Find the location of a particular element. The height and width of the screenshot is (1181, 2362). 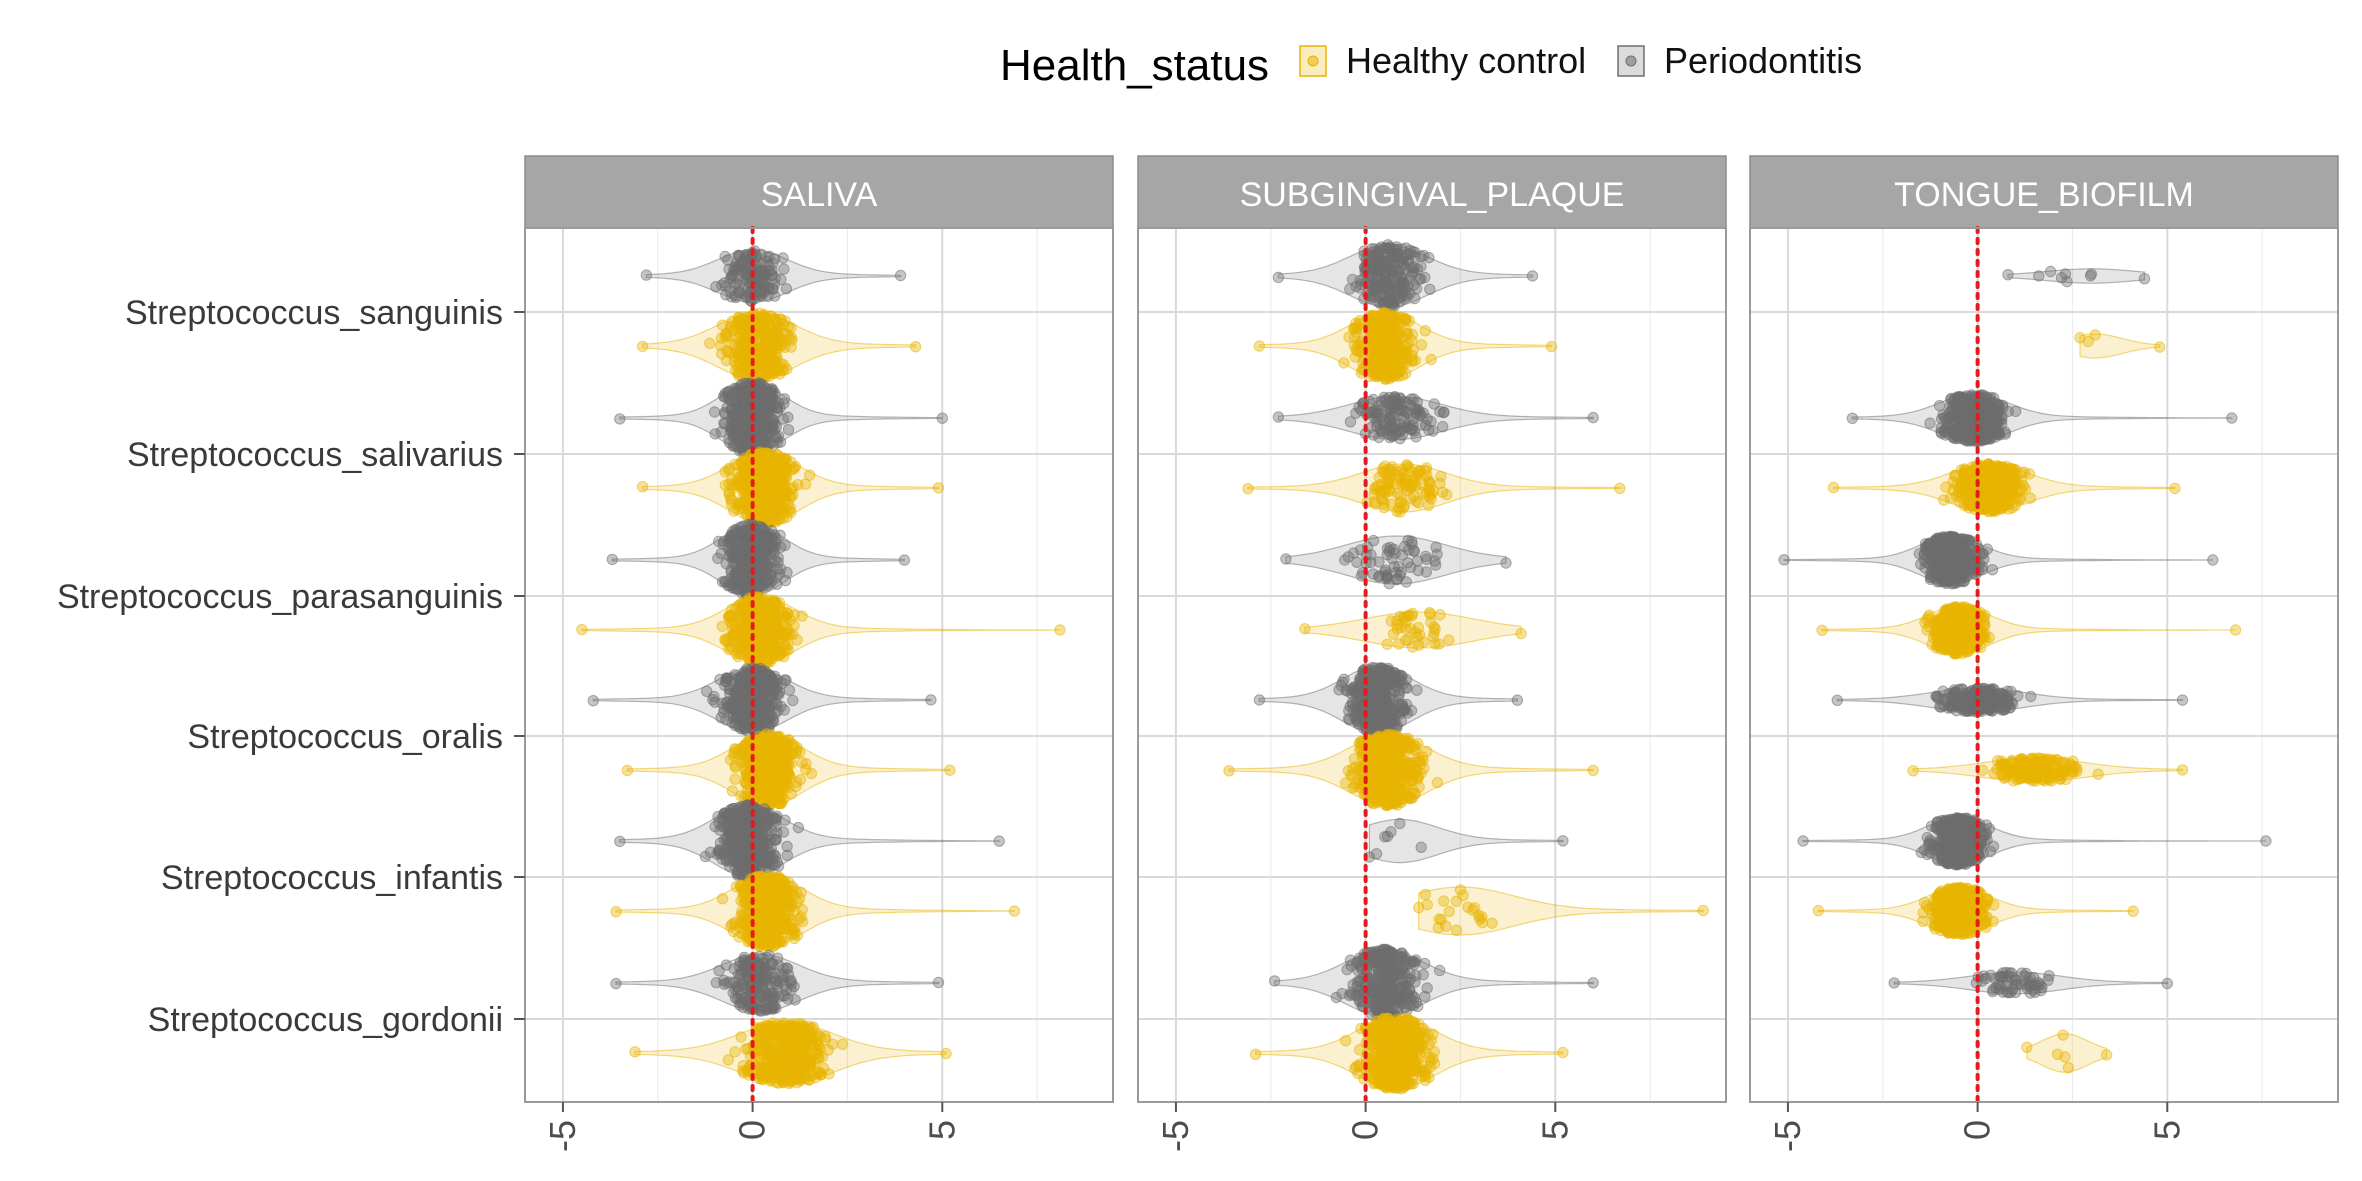

panel-title: SALIVA is located at coordinates (819, 195).